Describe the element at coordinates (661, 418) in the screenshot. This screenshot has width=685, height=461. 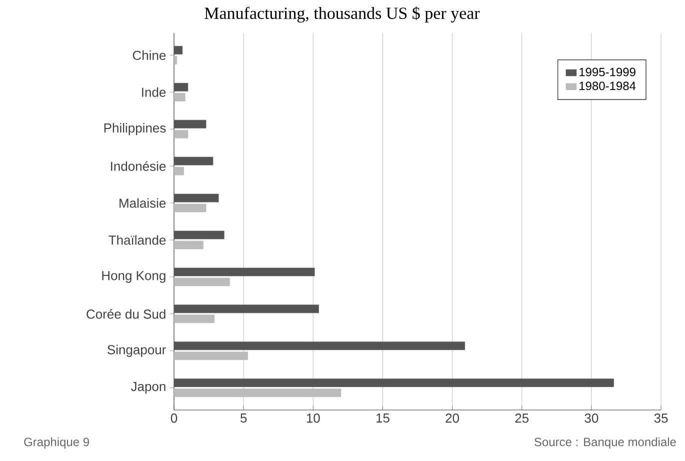
I see `x-tick-label: 35` at that location.